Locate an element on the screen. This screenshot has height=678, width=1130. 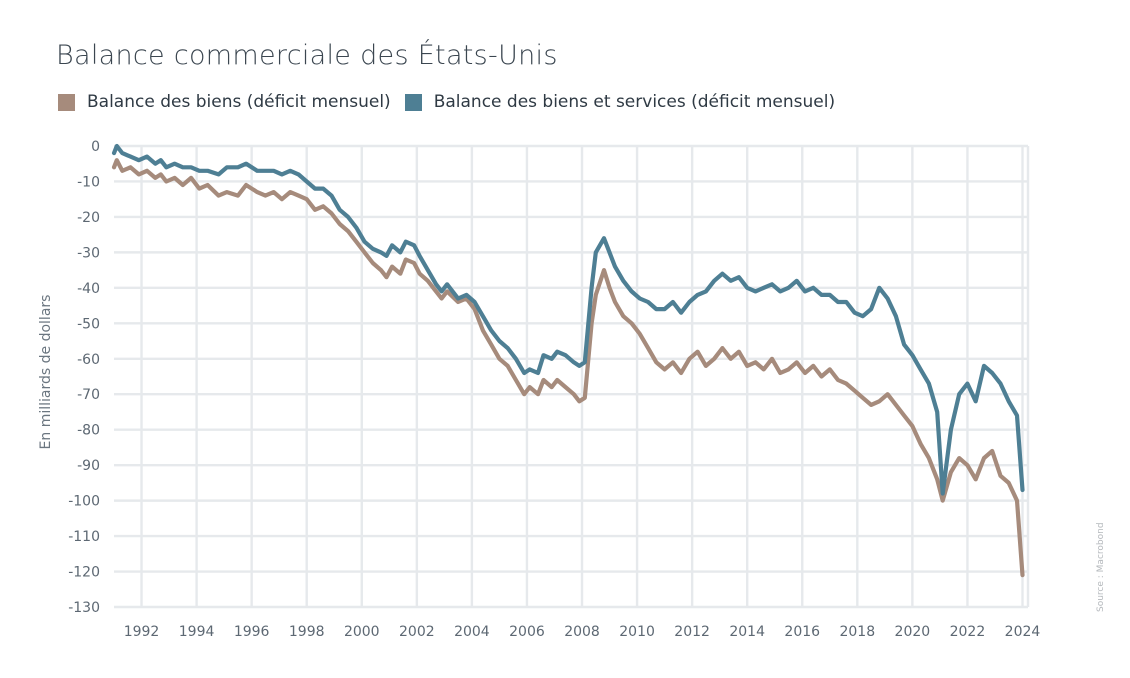
y-tick-label: -110 is located at coordinates (84, 537).